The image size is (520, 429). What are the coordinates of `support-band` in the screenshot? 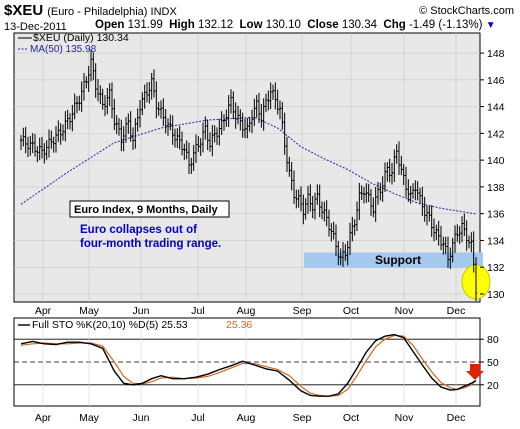 It's located at (393, 260).